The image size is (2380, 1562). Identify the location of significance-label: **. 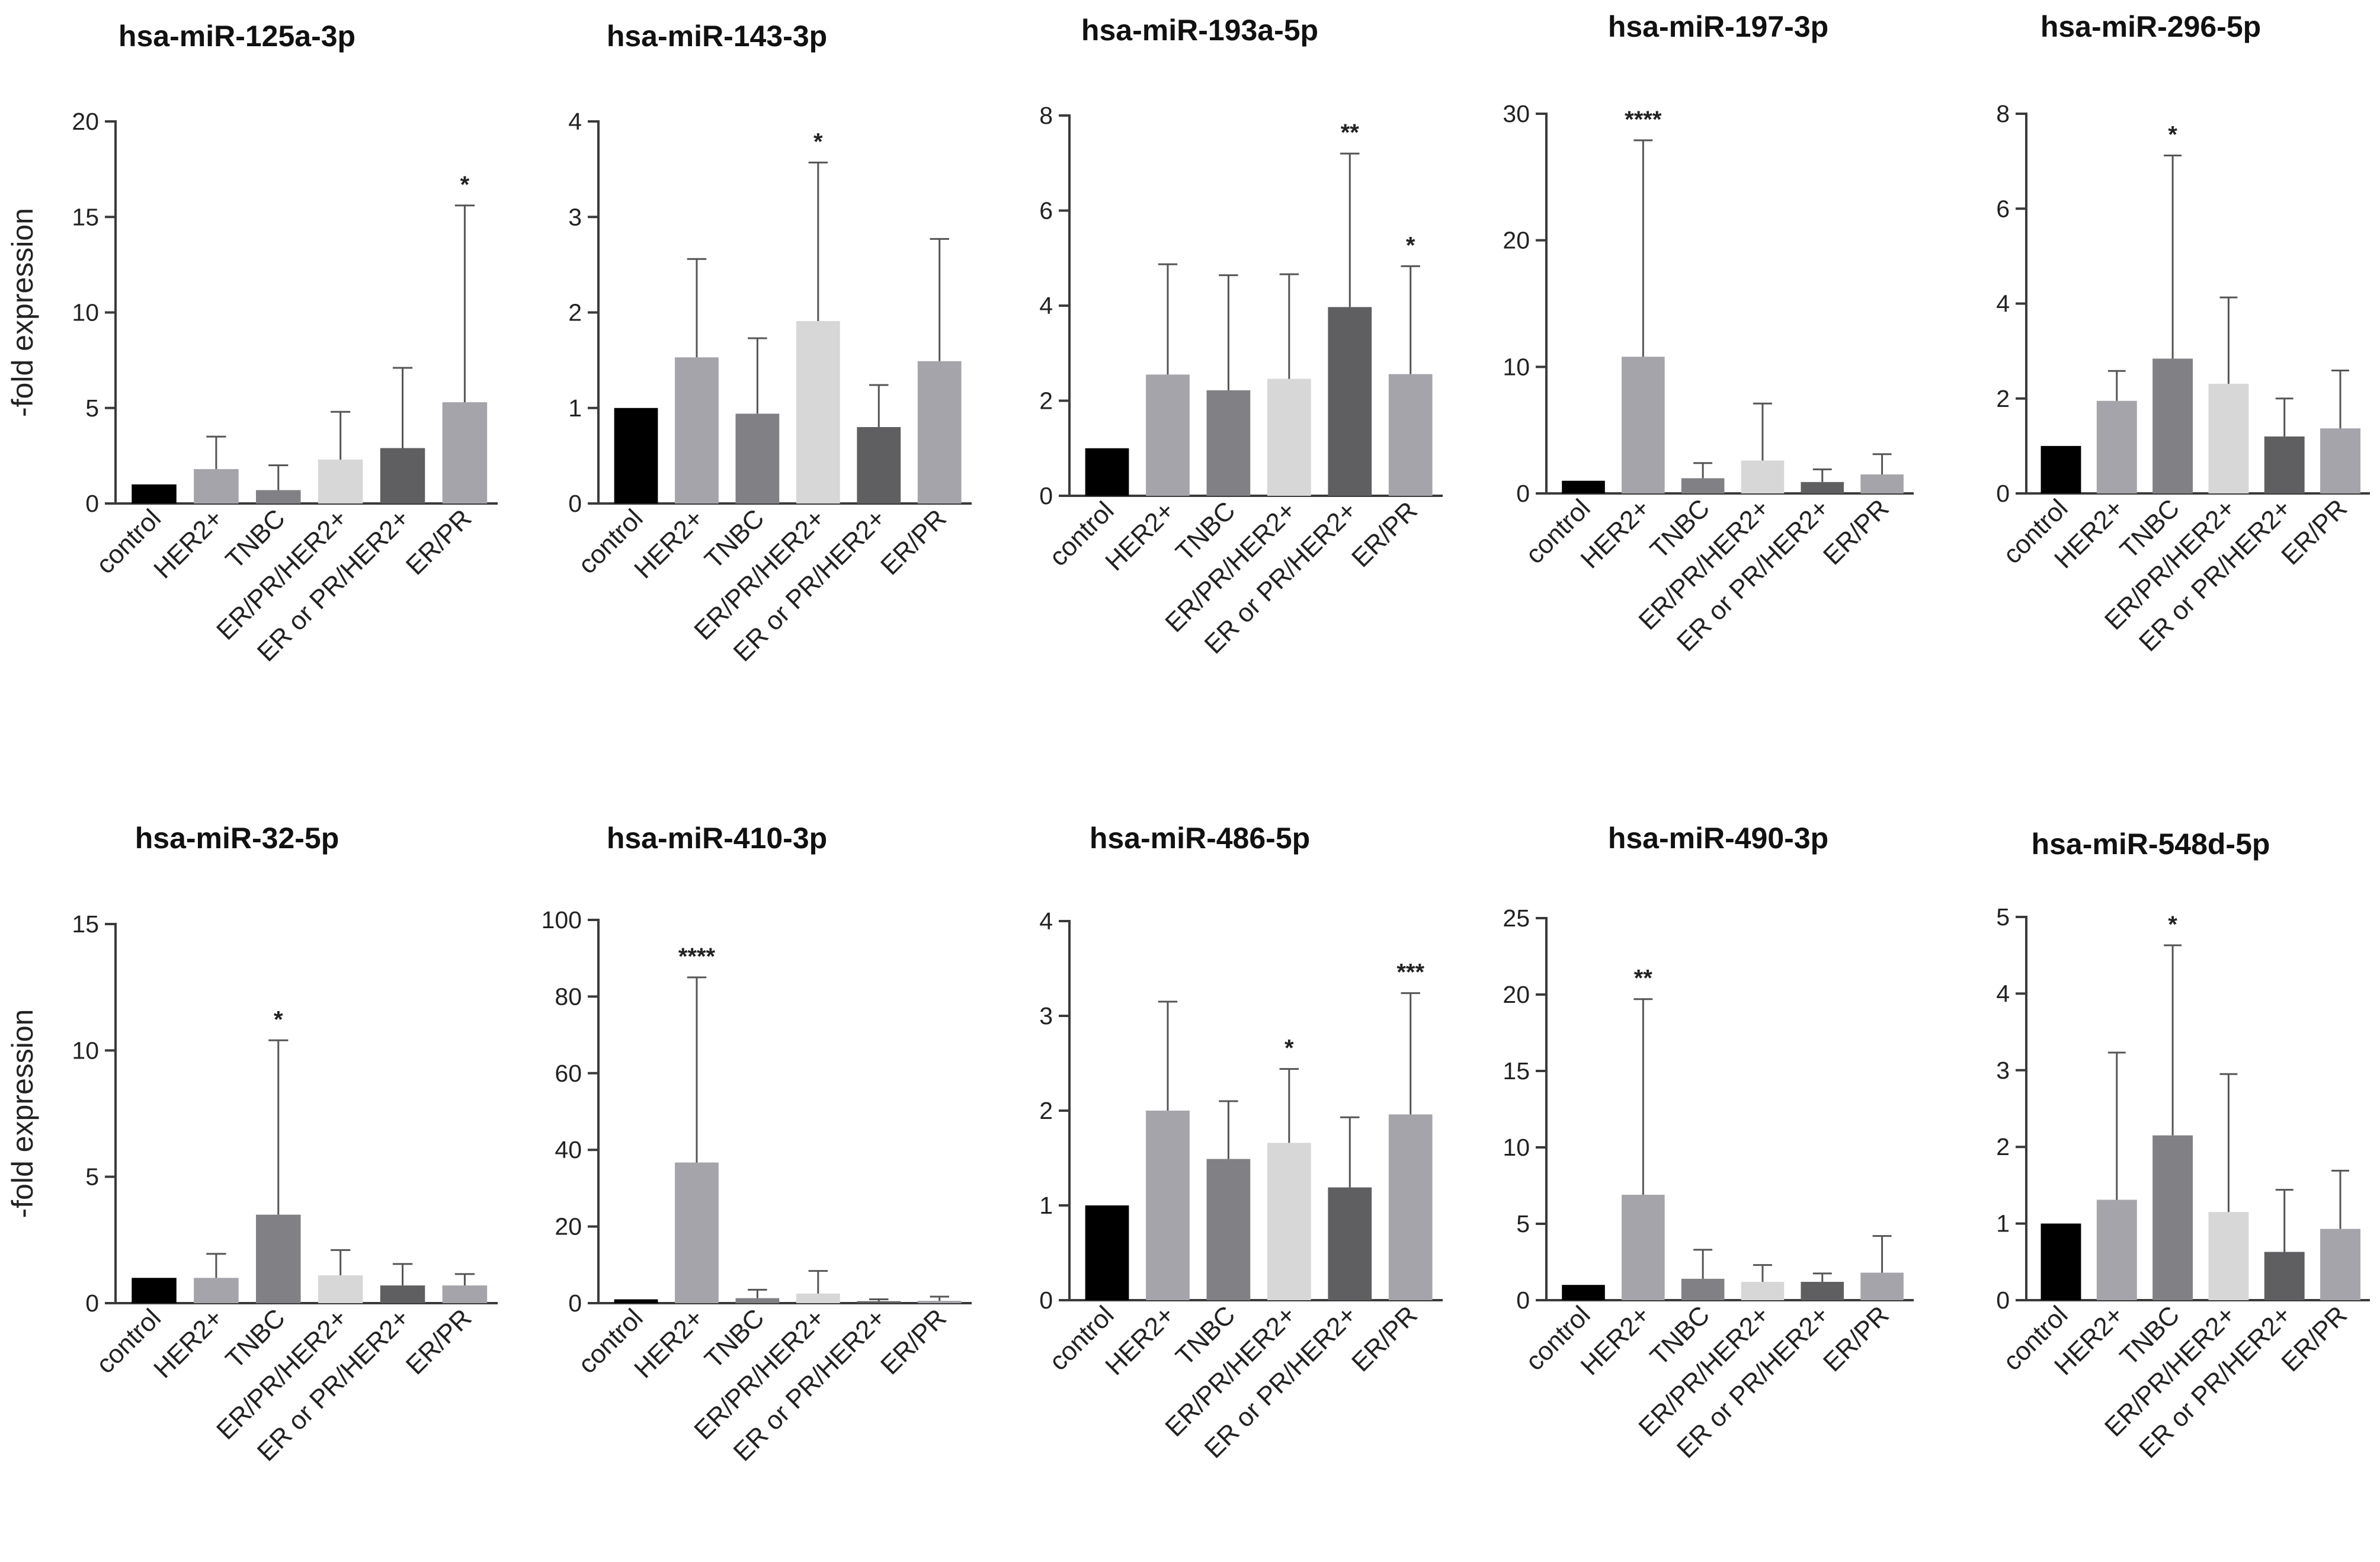
(1643, 979).